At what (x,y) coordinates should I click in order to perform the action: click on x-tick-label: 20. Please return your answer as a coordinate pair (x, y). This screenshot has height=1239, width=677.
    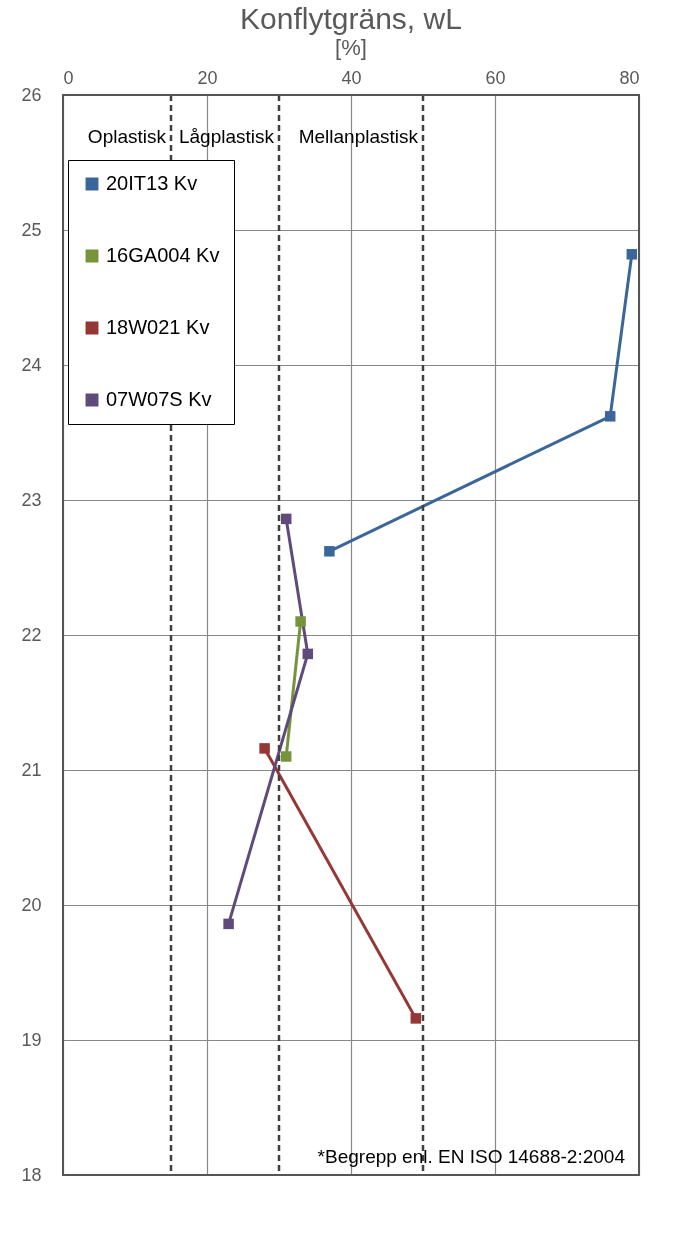
    Looking at the image, I should click on (207, 77).